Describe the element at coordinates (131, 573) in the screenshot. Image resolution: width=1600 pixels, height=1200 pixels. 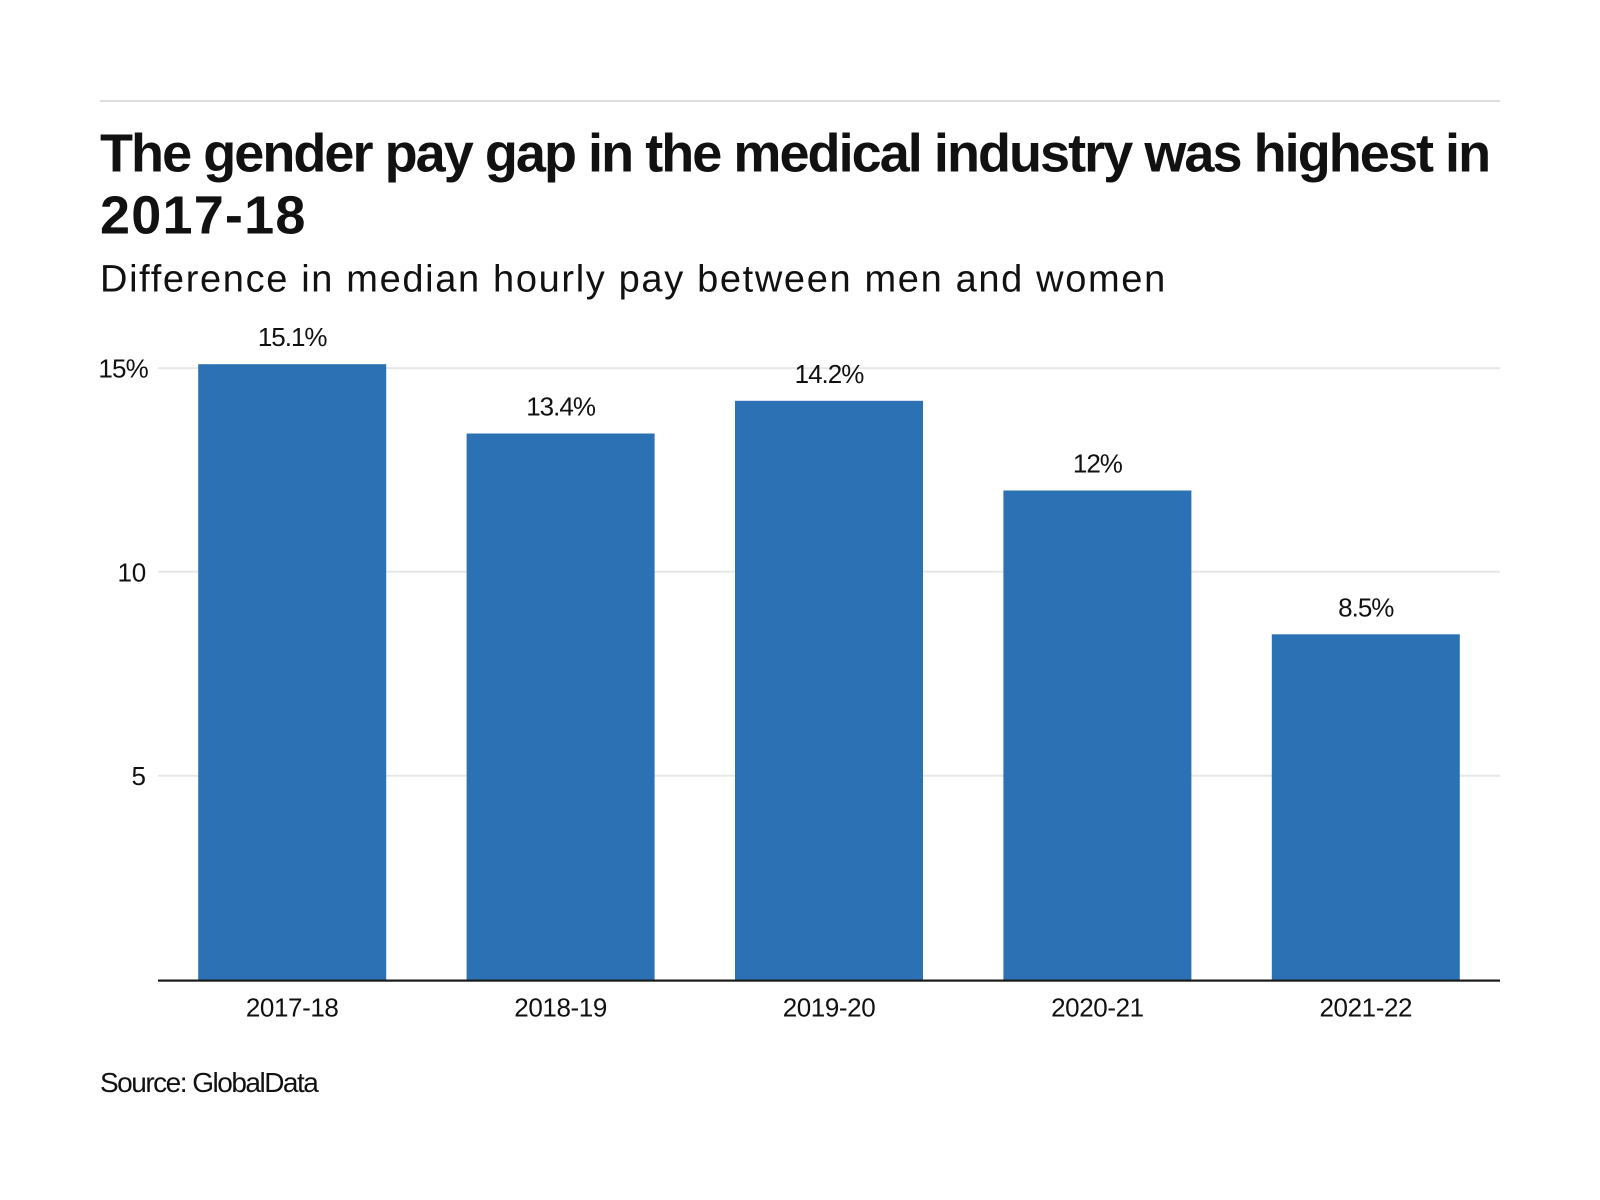
I see `svg-text: 10` at that location.